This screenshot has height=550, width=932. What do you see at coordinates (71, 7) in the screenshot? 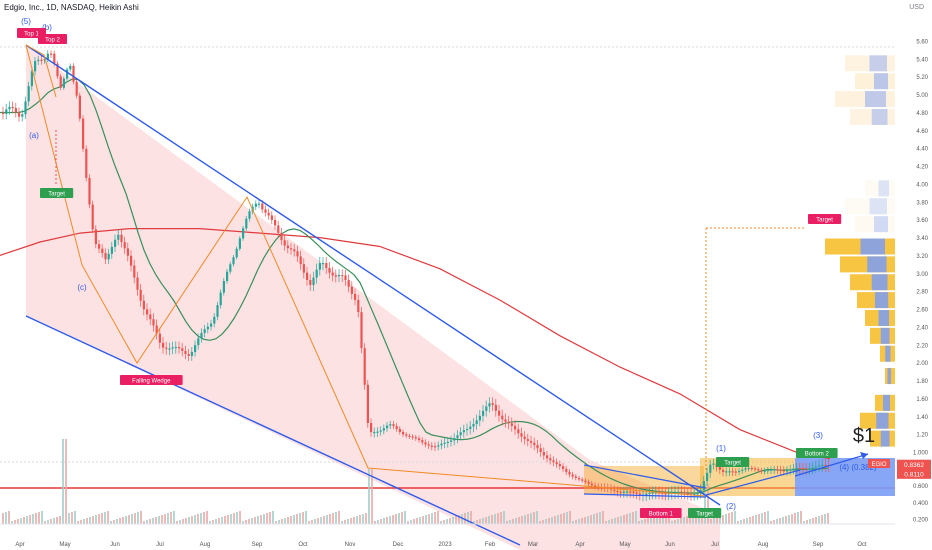
I see `chart-title: Edgio, Inc., 1D, NASDAQ, Heikin Ashi` at bounding box center [71, 7].